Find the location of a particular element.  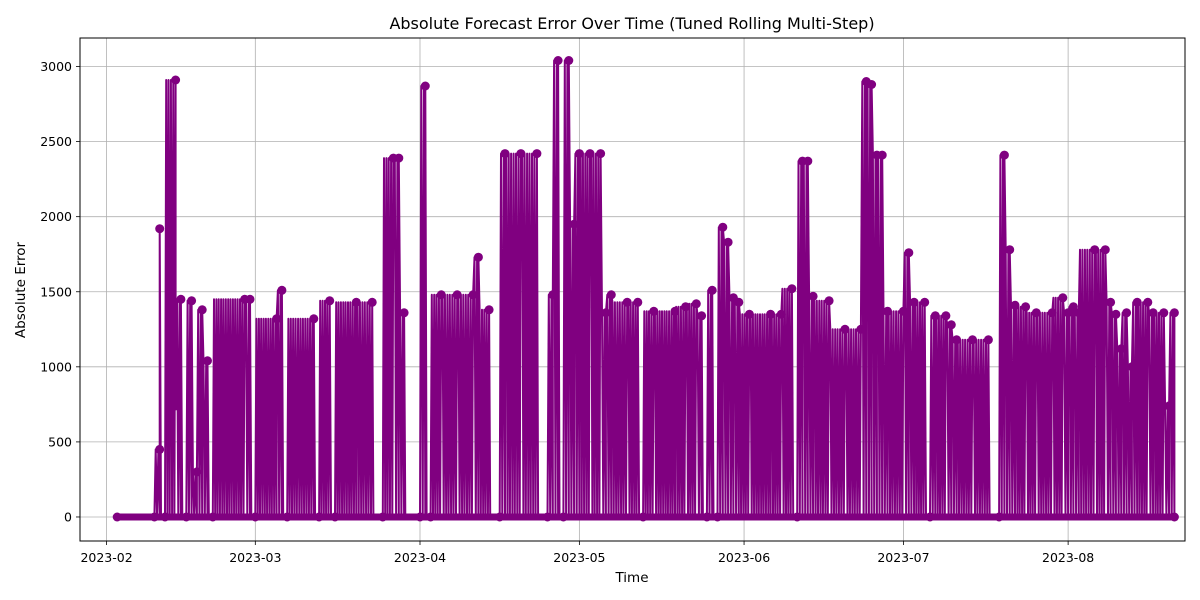

y-tick-label: 2000 is located at coordinates (56, 216).